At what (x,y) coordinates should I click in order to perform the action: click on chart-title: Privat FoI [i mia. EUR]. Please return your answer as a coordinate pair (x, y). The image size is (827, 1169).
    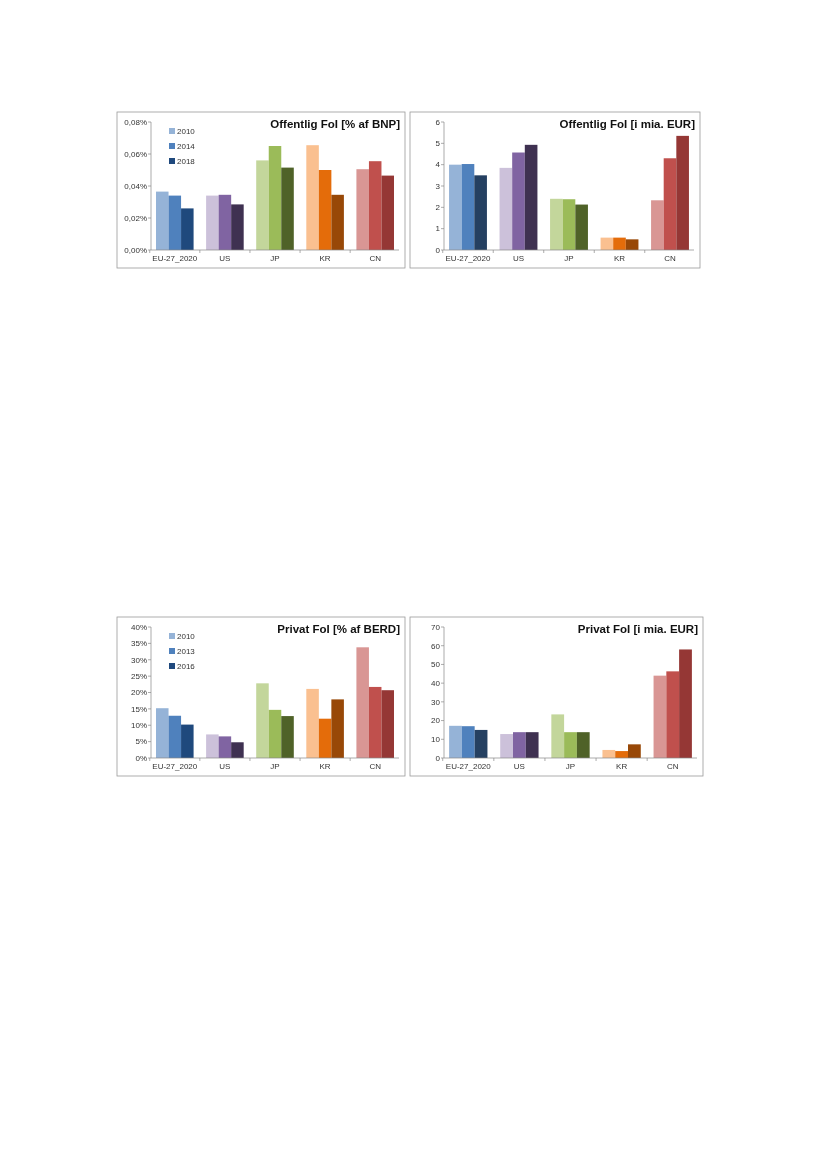
    Looking at the image, I should click on (638, 629).